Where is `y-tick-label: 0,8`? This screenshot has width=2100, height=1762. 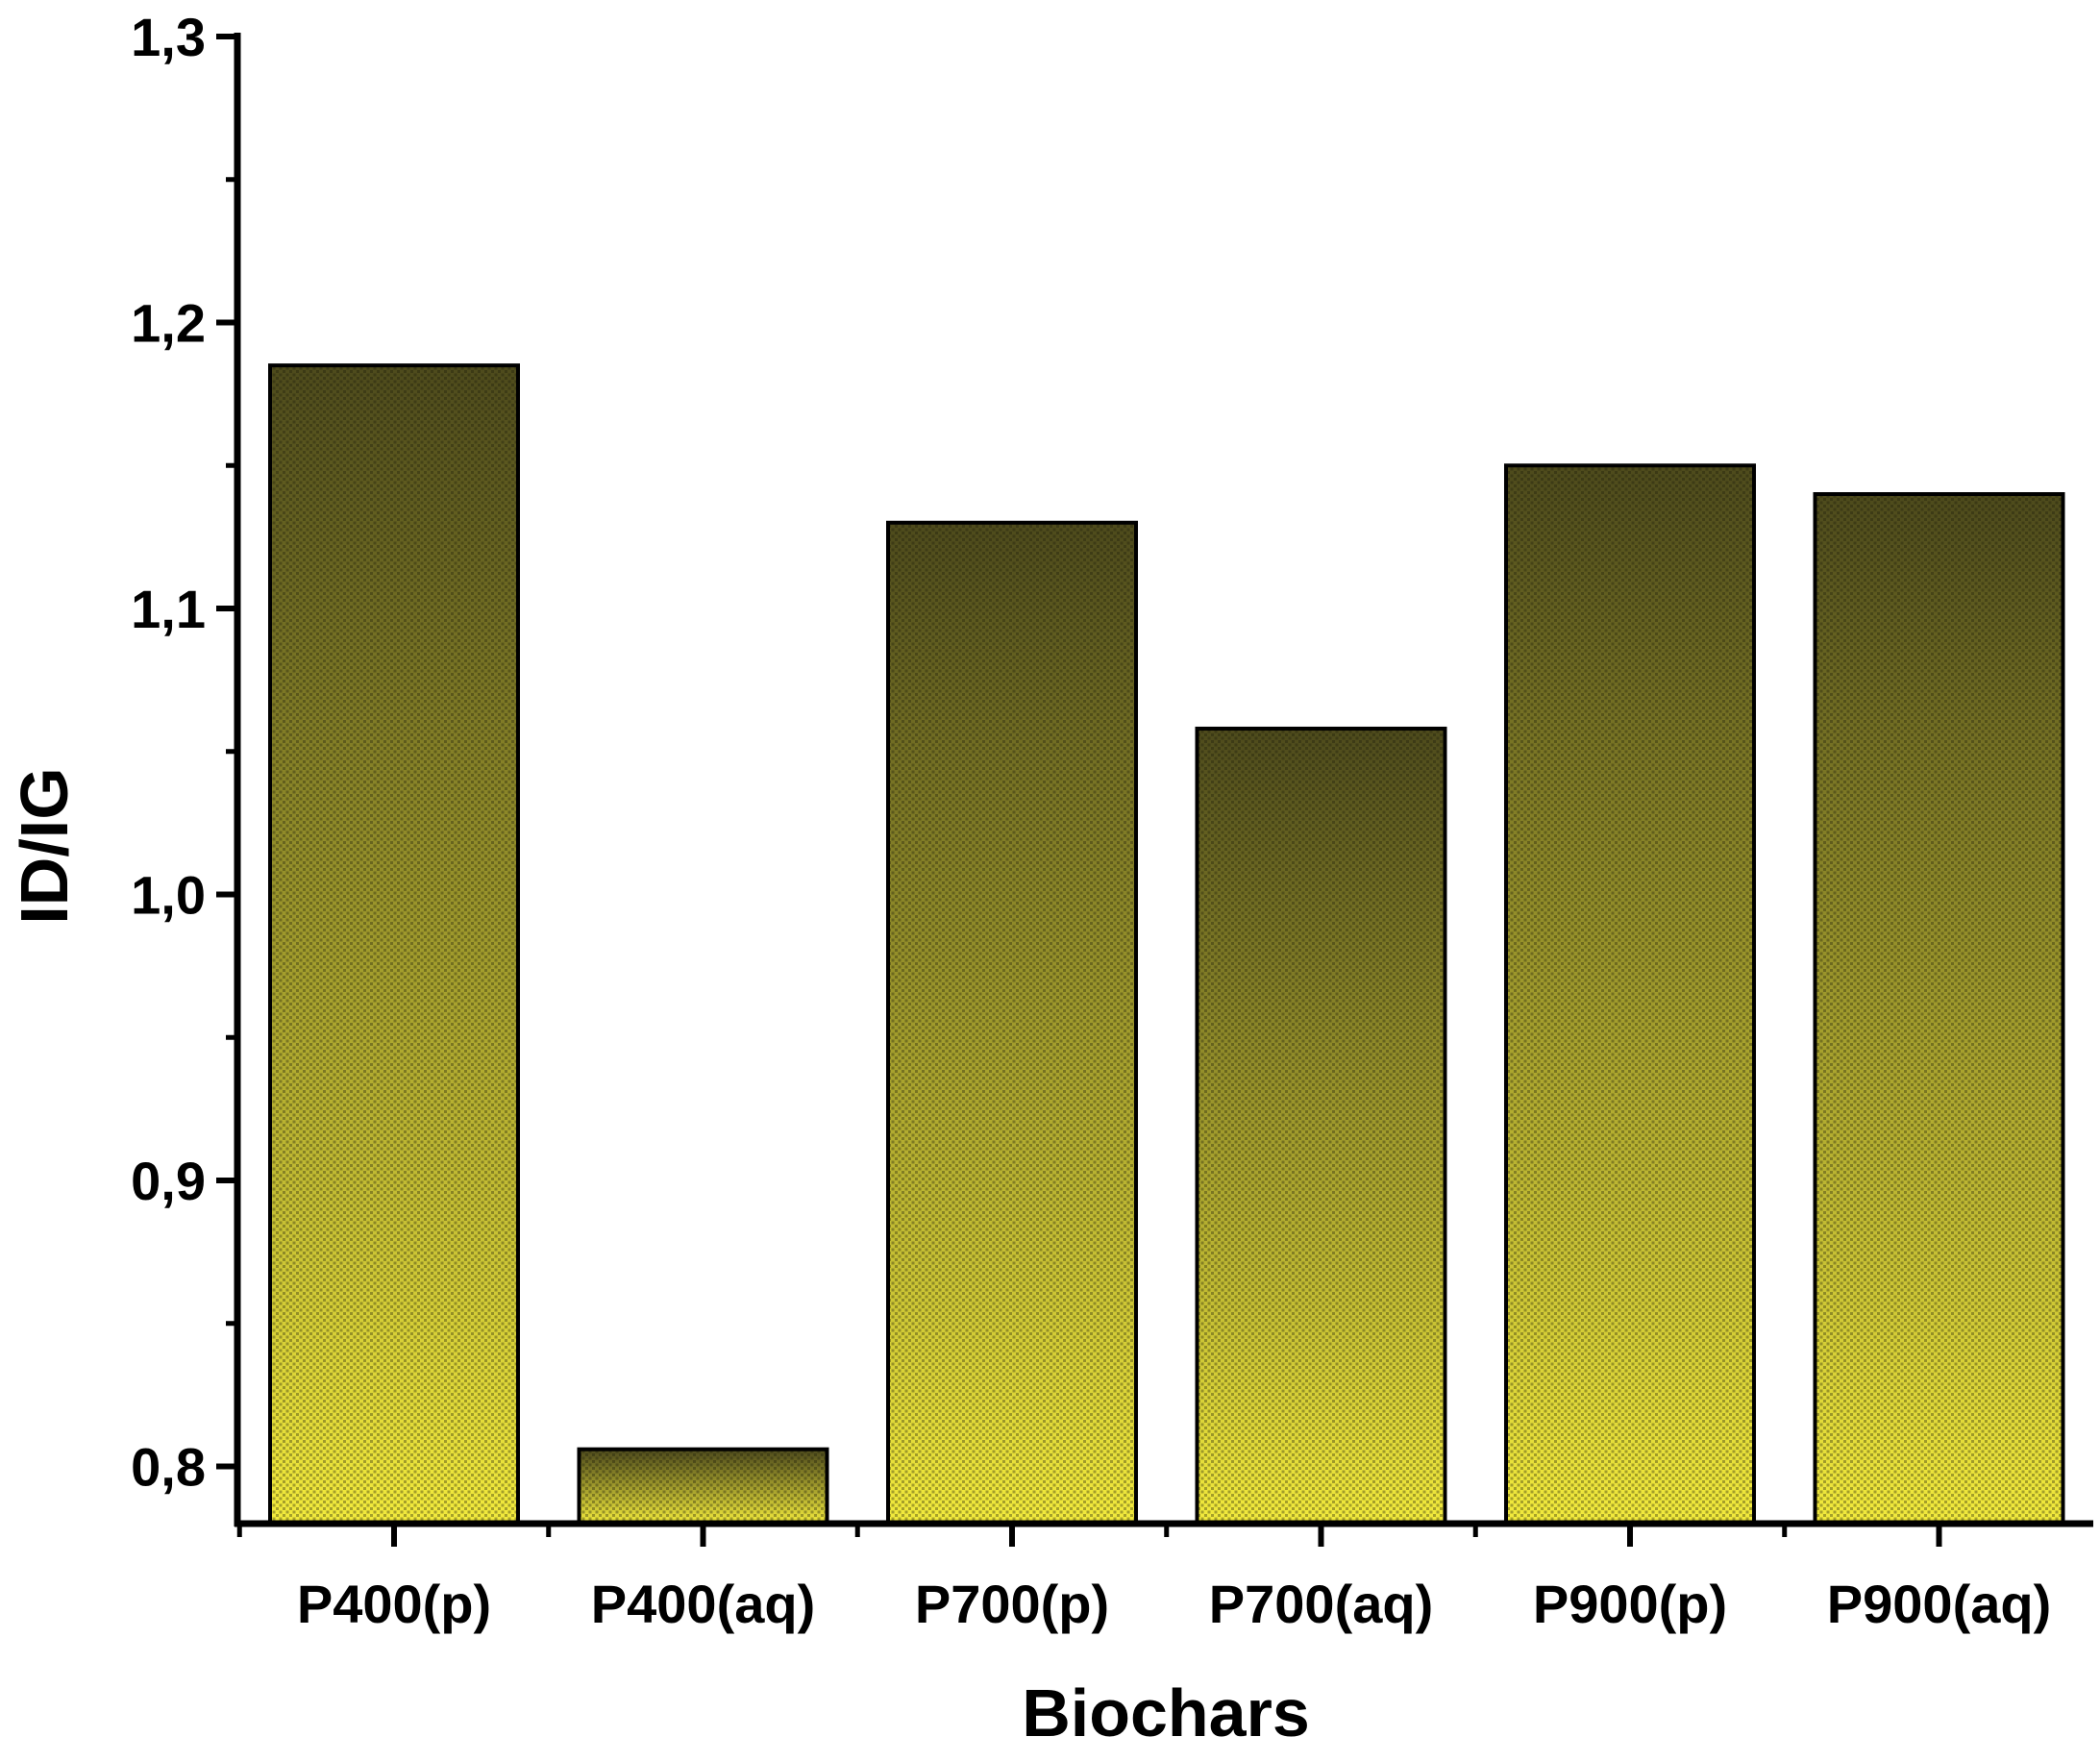
y-tick-label: 0,8 is located at coordinates (168, 1468).